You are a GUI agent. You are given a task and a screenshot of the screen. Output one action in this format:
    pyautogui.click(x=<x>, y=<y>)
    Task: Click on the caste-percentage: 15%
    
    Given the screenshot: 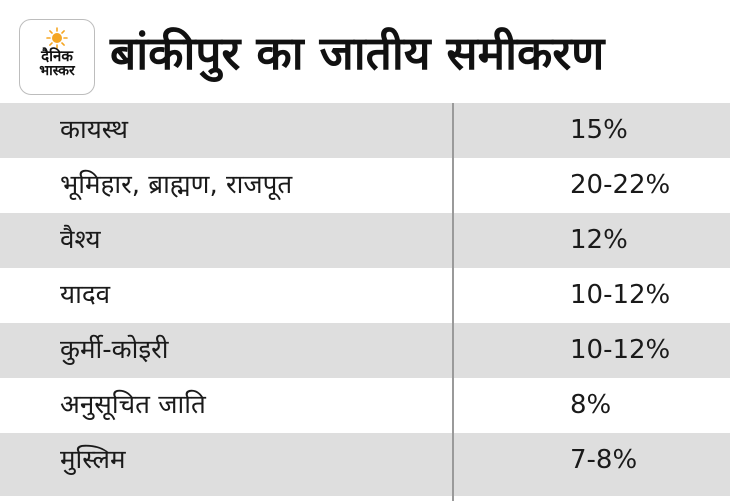 What is the action you would take?
    pyautogui.click(x=599, y=130)
    